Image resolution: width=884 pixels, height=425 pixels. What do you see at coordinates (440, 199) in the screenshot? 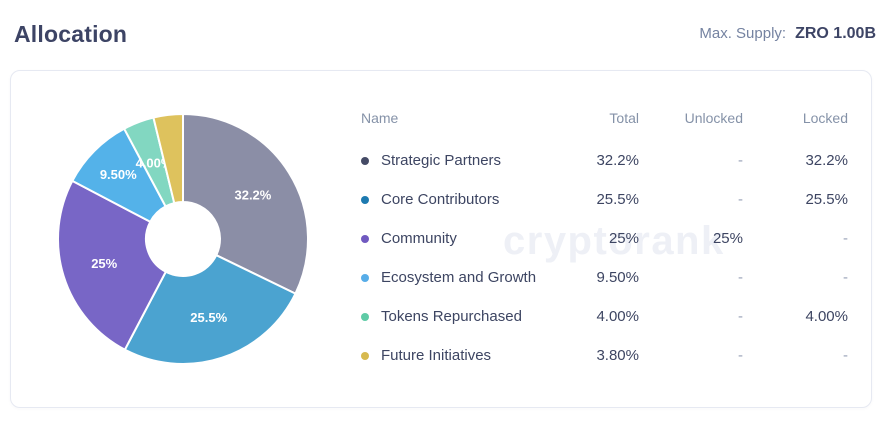
I see `row-name: Core Contributors` at bounding box center [440, 199].